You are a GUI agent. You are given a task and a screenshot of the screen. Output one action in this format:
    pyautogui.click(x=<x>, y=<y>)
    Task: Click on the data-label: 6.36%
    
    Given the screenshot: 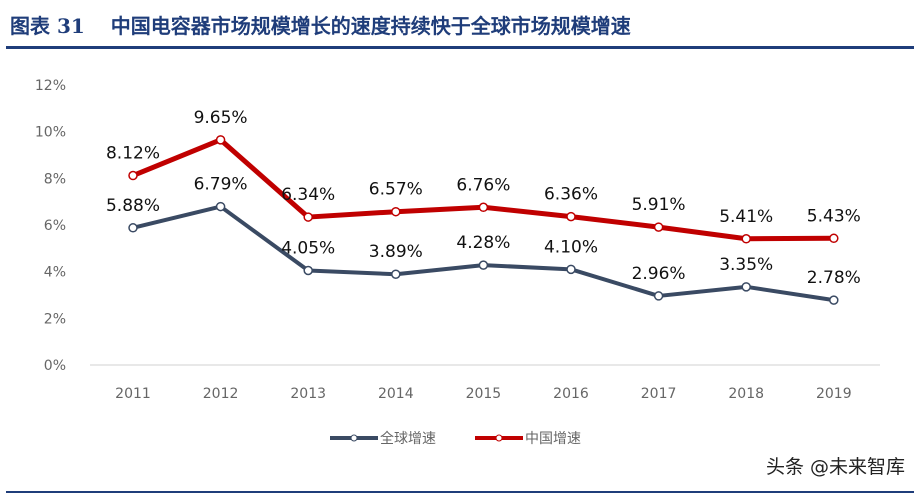 What is the action you would take?
    pyautogui.click(x=571, y=195)
    